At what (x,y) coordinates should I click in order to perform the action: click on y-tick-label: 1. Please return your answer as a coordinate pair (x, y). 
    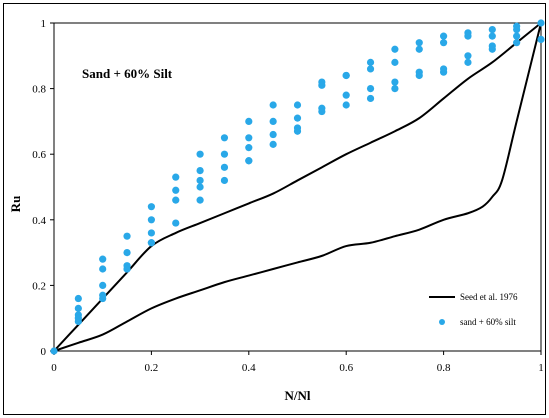
    Looking at the image, I should click on (44, 24).